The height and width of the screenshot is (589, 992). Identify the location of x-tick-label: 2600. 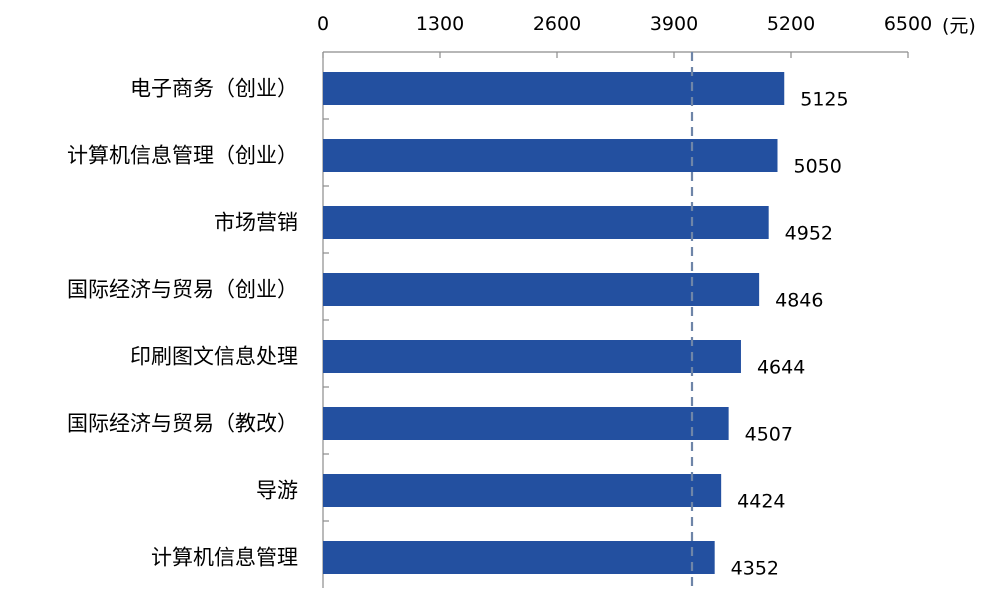
(557, 24).